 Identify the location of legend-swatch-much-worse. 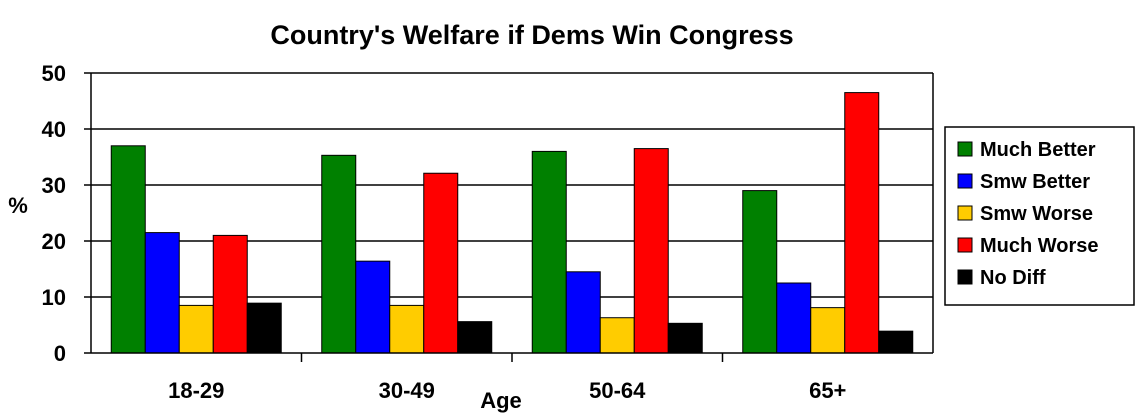
(965, 245).